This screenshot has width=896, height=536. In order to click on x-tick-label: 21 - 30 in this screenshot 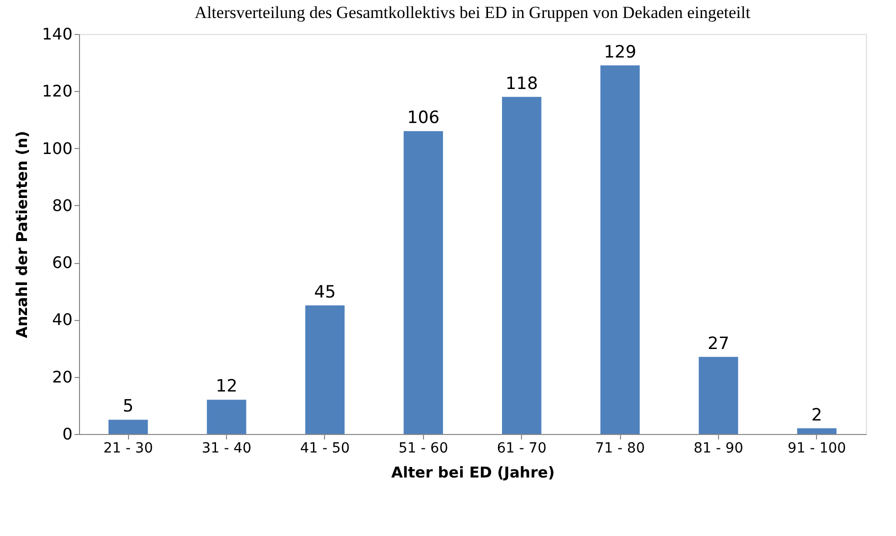, I will do `click(128, 448)`.